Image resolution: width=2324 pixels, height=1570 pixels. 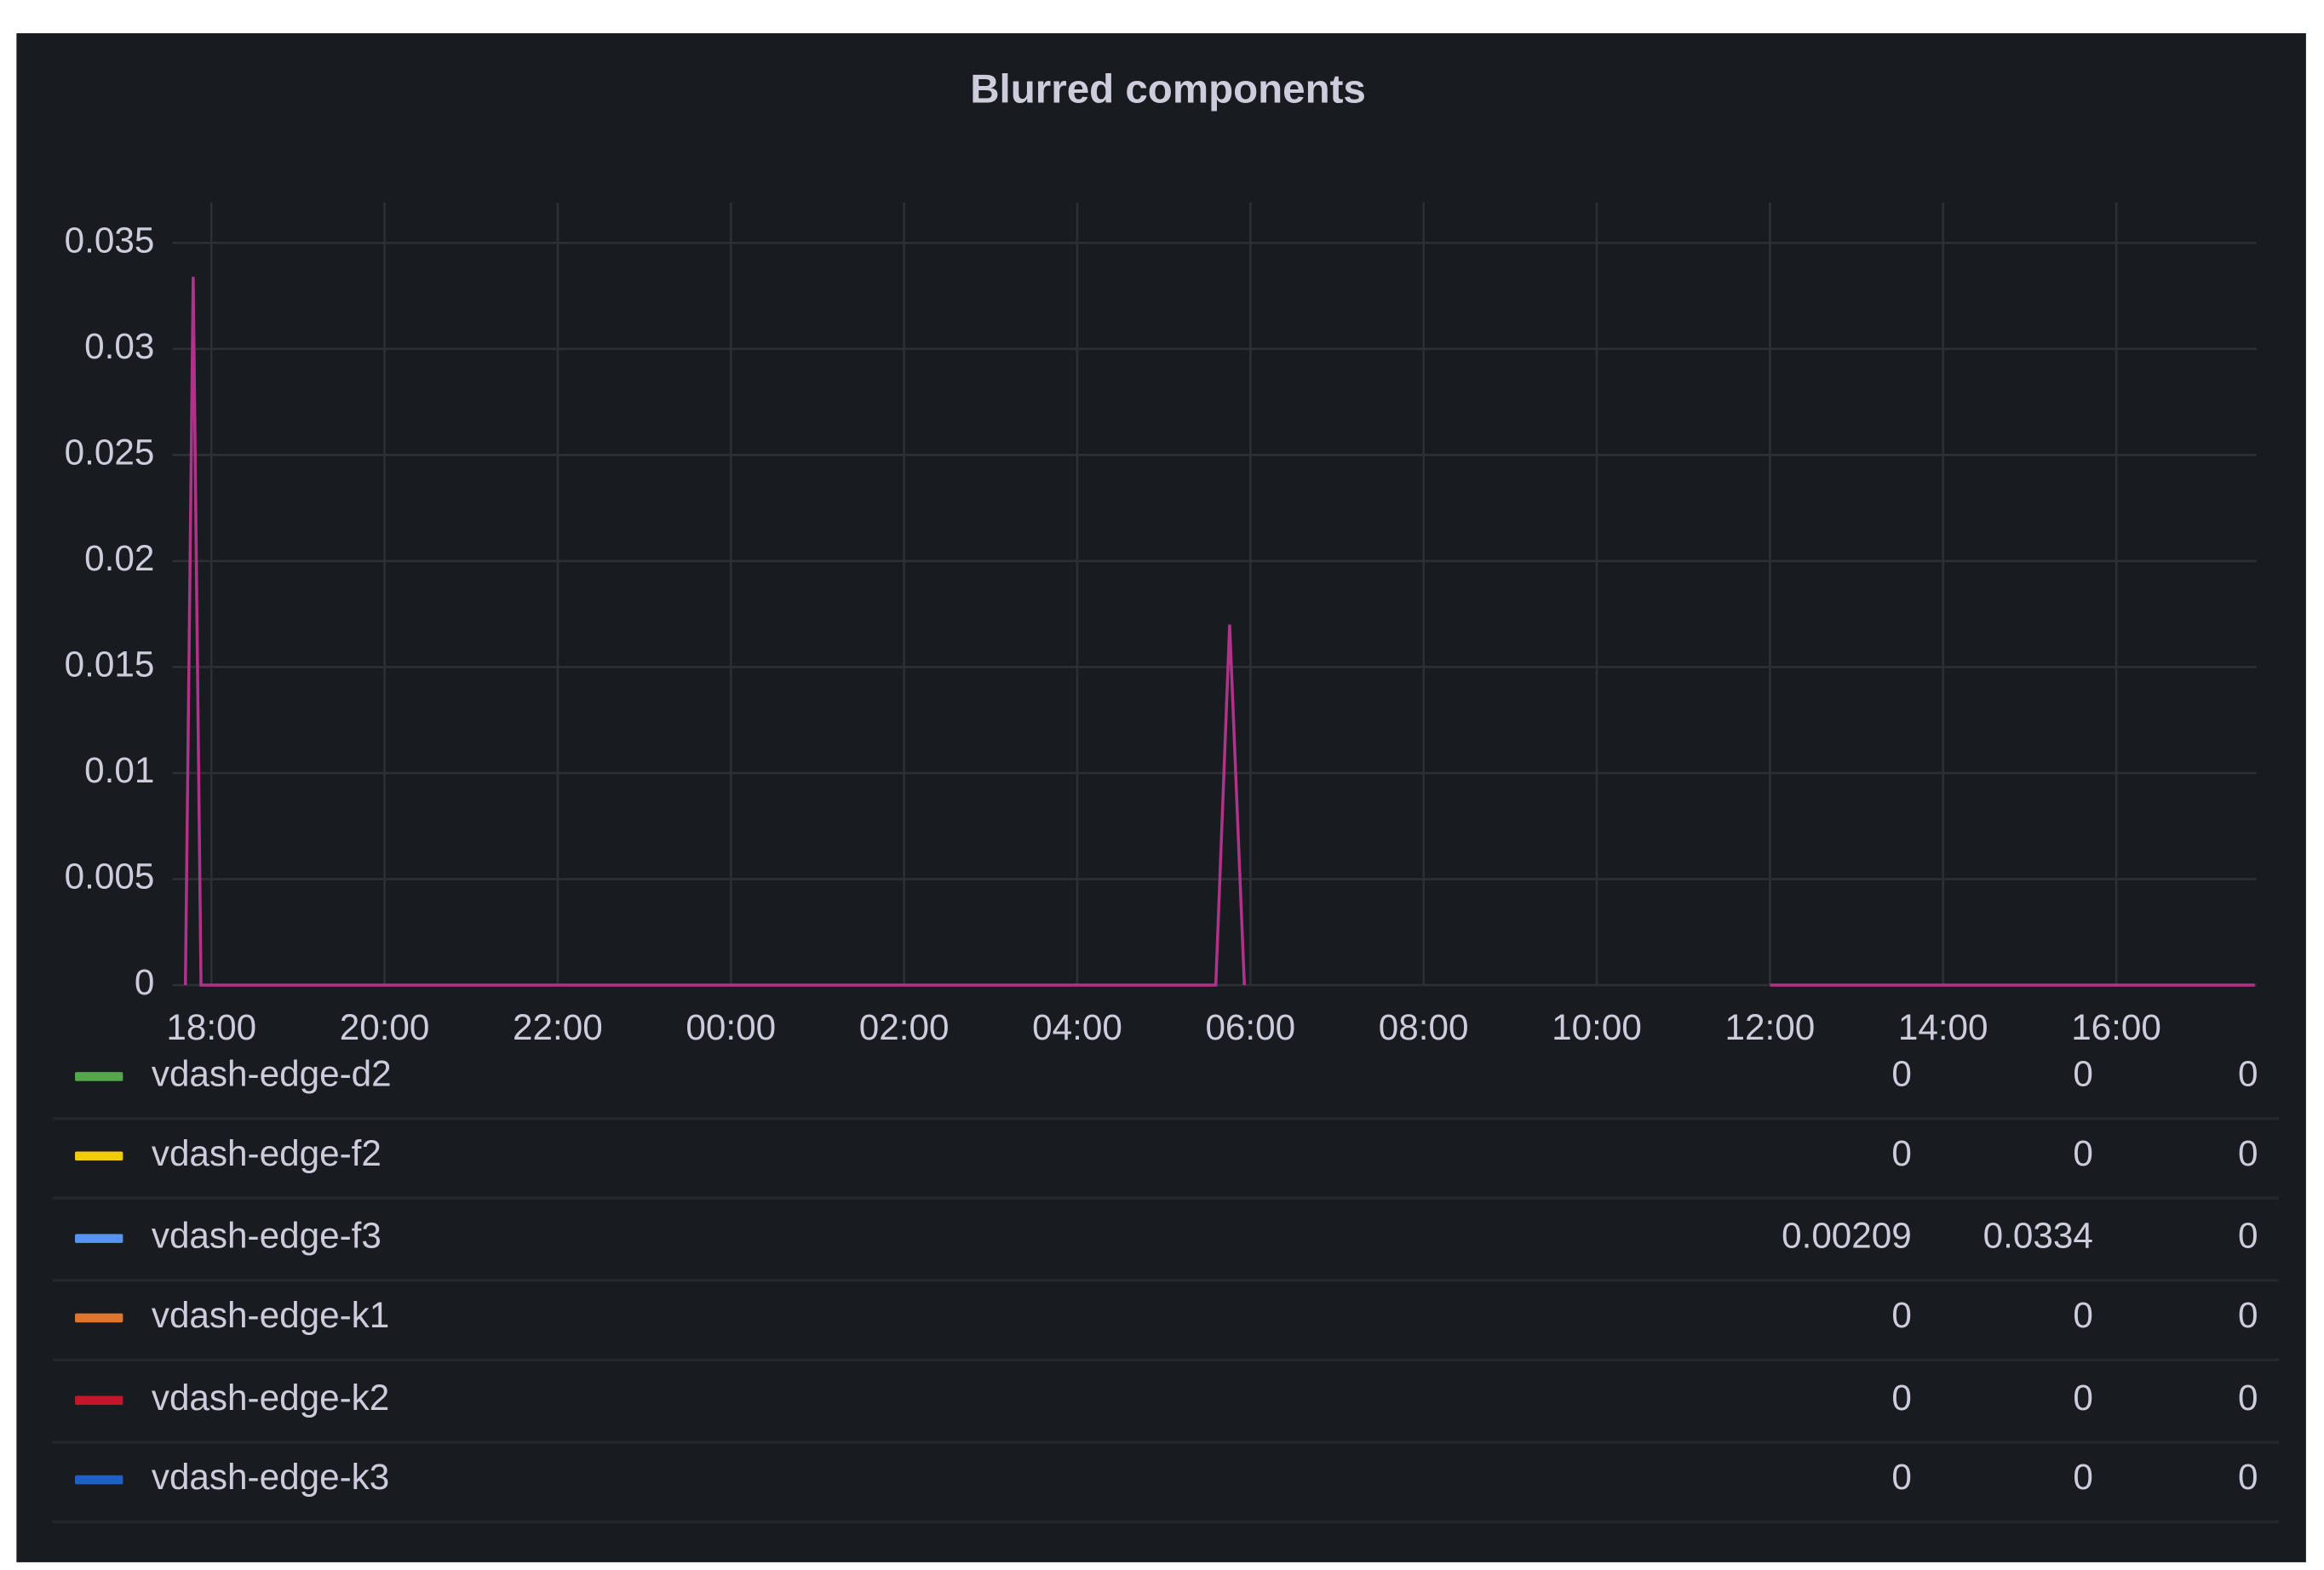 What do you see at coordinates (1597, 1027) in the screenshot?
I see `x-tick-label: 10:00` at bounding box center [1597, 1027].